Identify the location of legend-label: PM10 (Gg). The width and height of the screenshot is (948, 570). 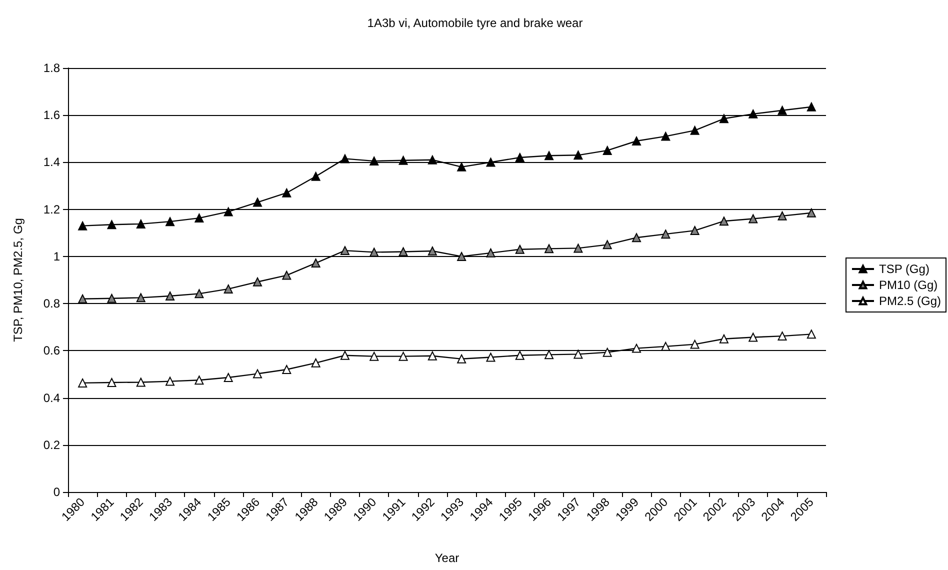
(908, 285).